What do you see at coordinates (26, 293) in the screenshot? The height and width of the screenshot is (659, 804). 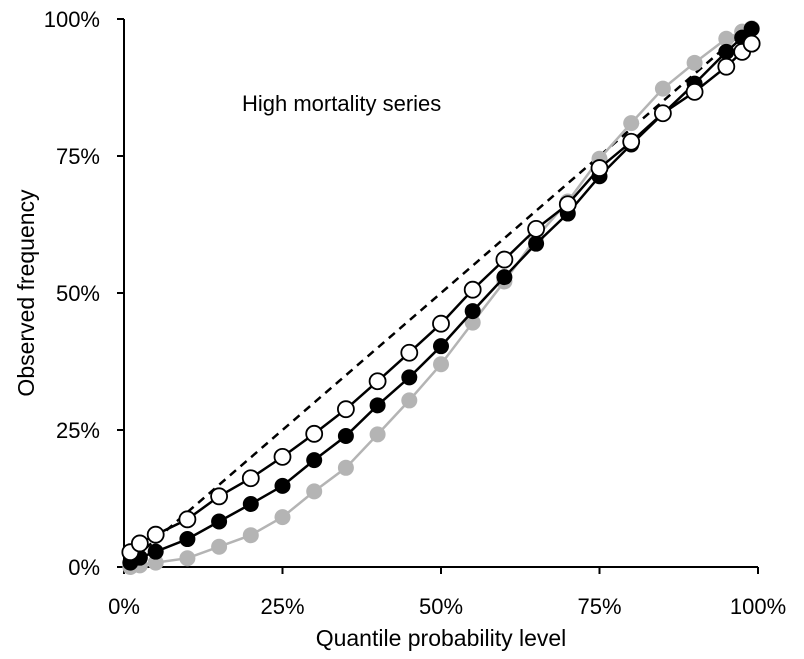 I see `y-axis-title: Observed frequency` at bounding box center [26, 293].